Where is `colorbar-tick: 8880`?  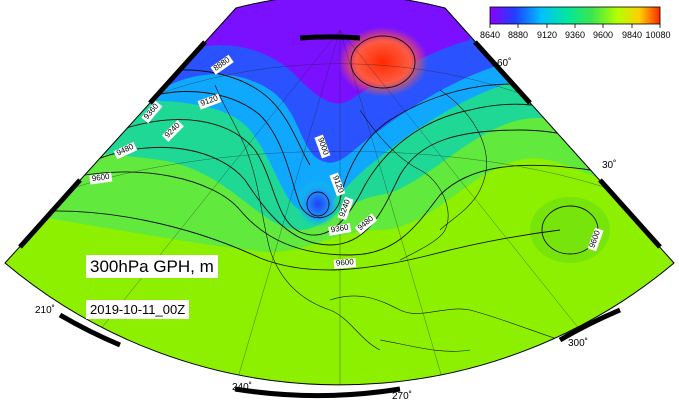
colorbar-tick: 8880 is located at coordinates (518, 35).